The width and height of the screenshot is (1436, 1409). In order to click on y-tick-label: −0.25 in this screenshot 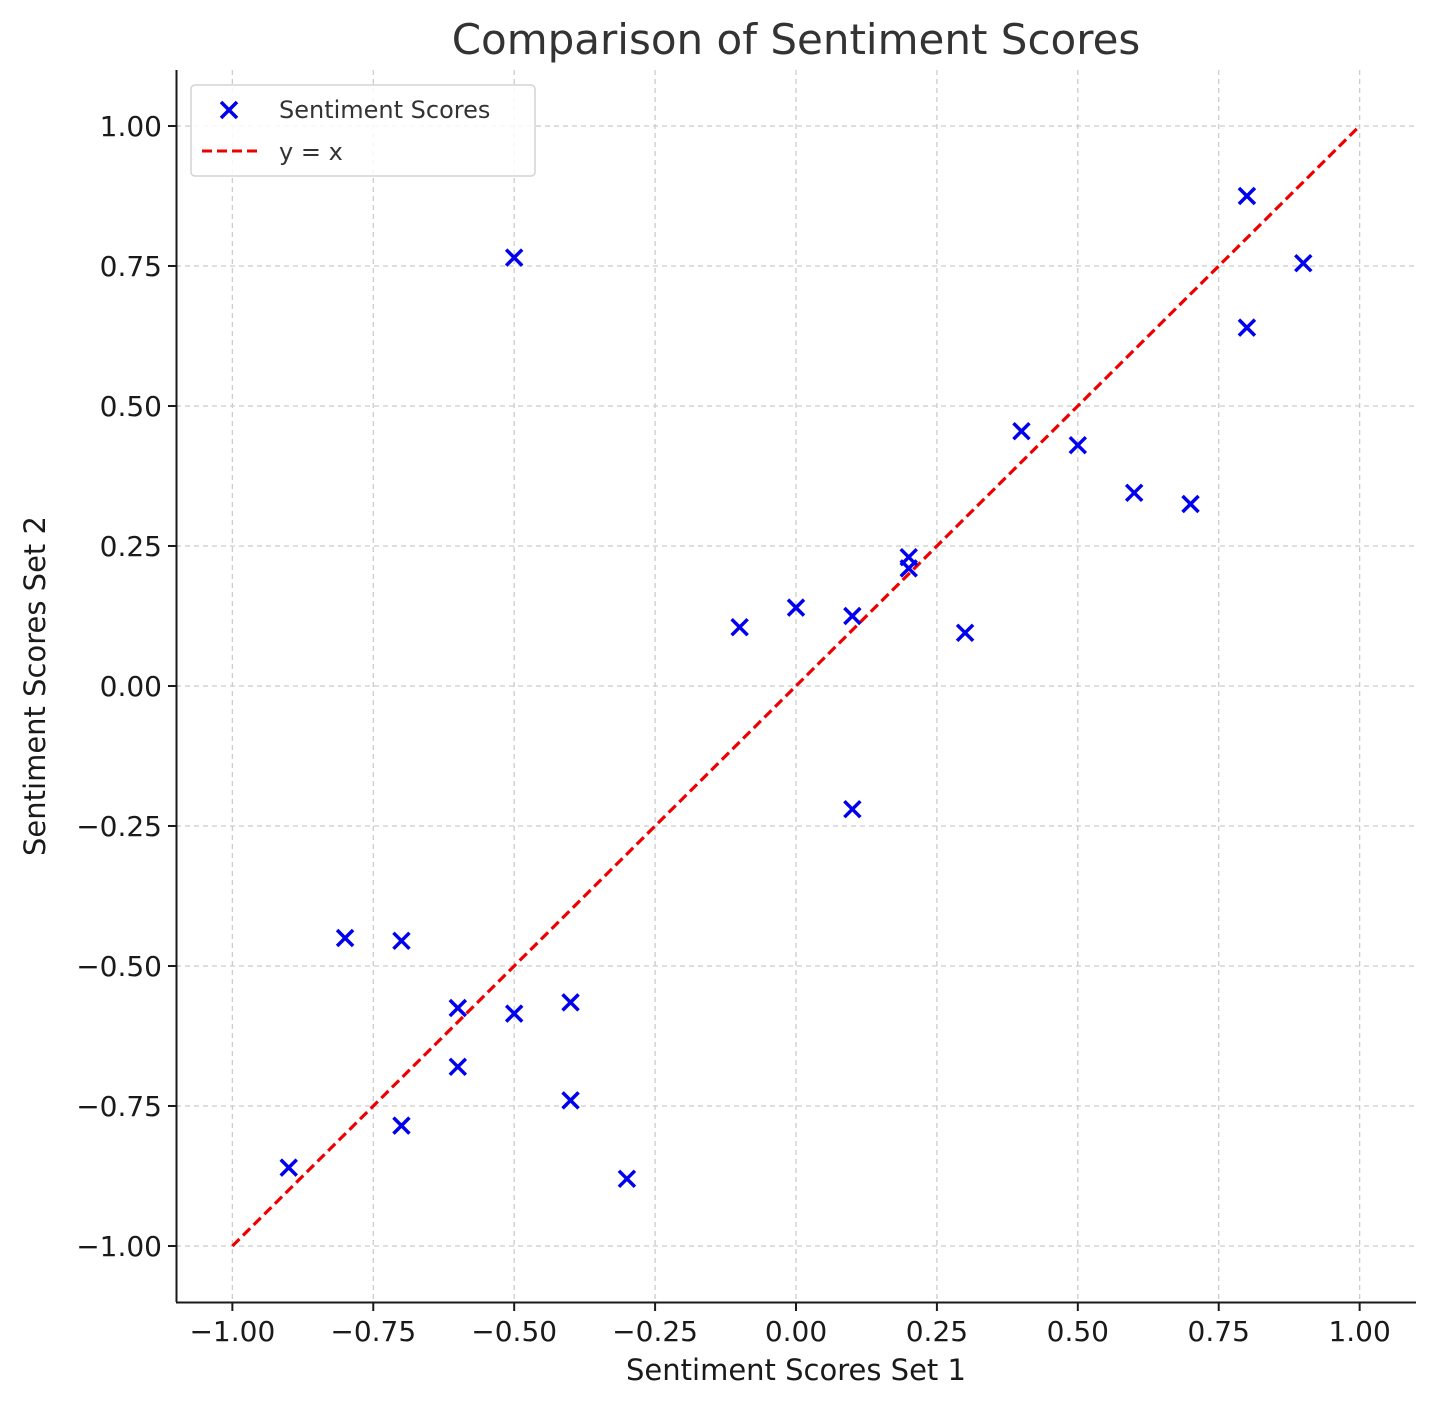, I will do `click(119, 826)`.